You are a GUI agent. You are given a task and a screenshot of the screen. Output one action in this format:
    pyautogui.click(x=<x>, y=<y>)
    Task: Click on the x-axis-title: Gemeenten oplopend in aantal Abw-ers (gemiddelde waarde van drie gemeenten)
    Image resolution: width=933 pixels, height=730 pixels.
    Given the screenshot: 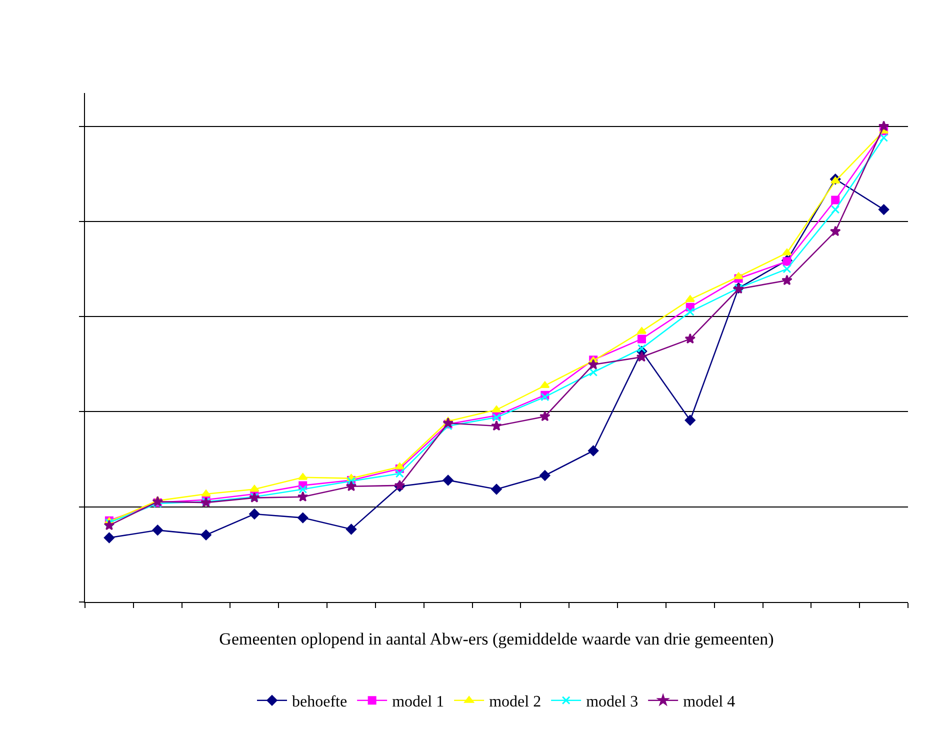 What is the action you would take?
    pyautogui.click(x=496, y=638)
    